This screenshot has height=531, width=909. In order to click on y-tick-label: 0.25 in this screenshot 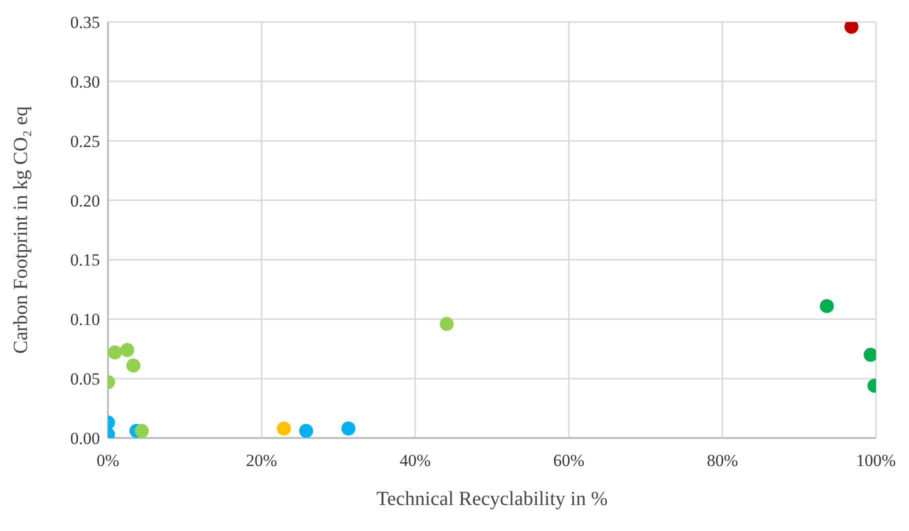, I will do `click(85, 141)`.